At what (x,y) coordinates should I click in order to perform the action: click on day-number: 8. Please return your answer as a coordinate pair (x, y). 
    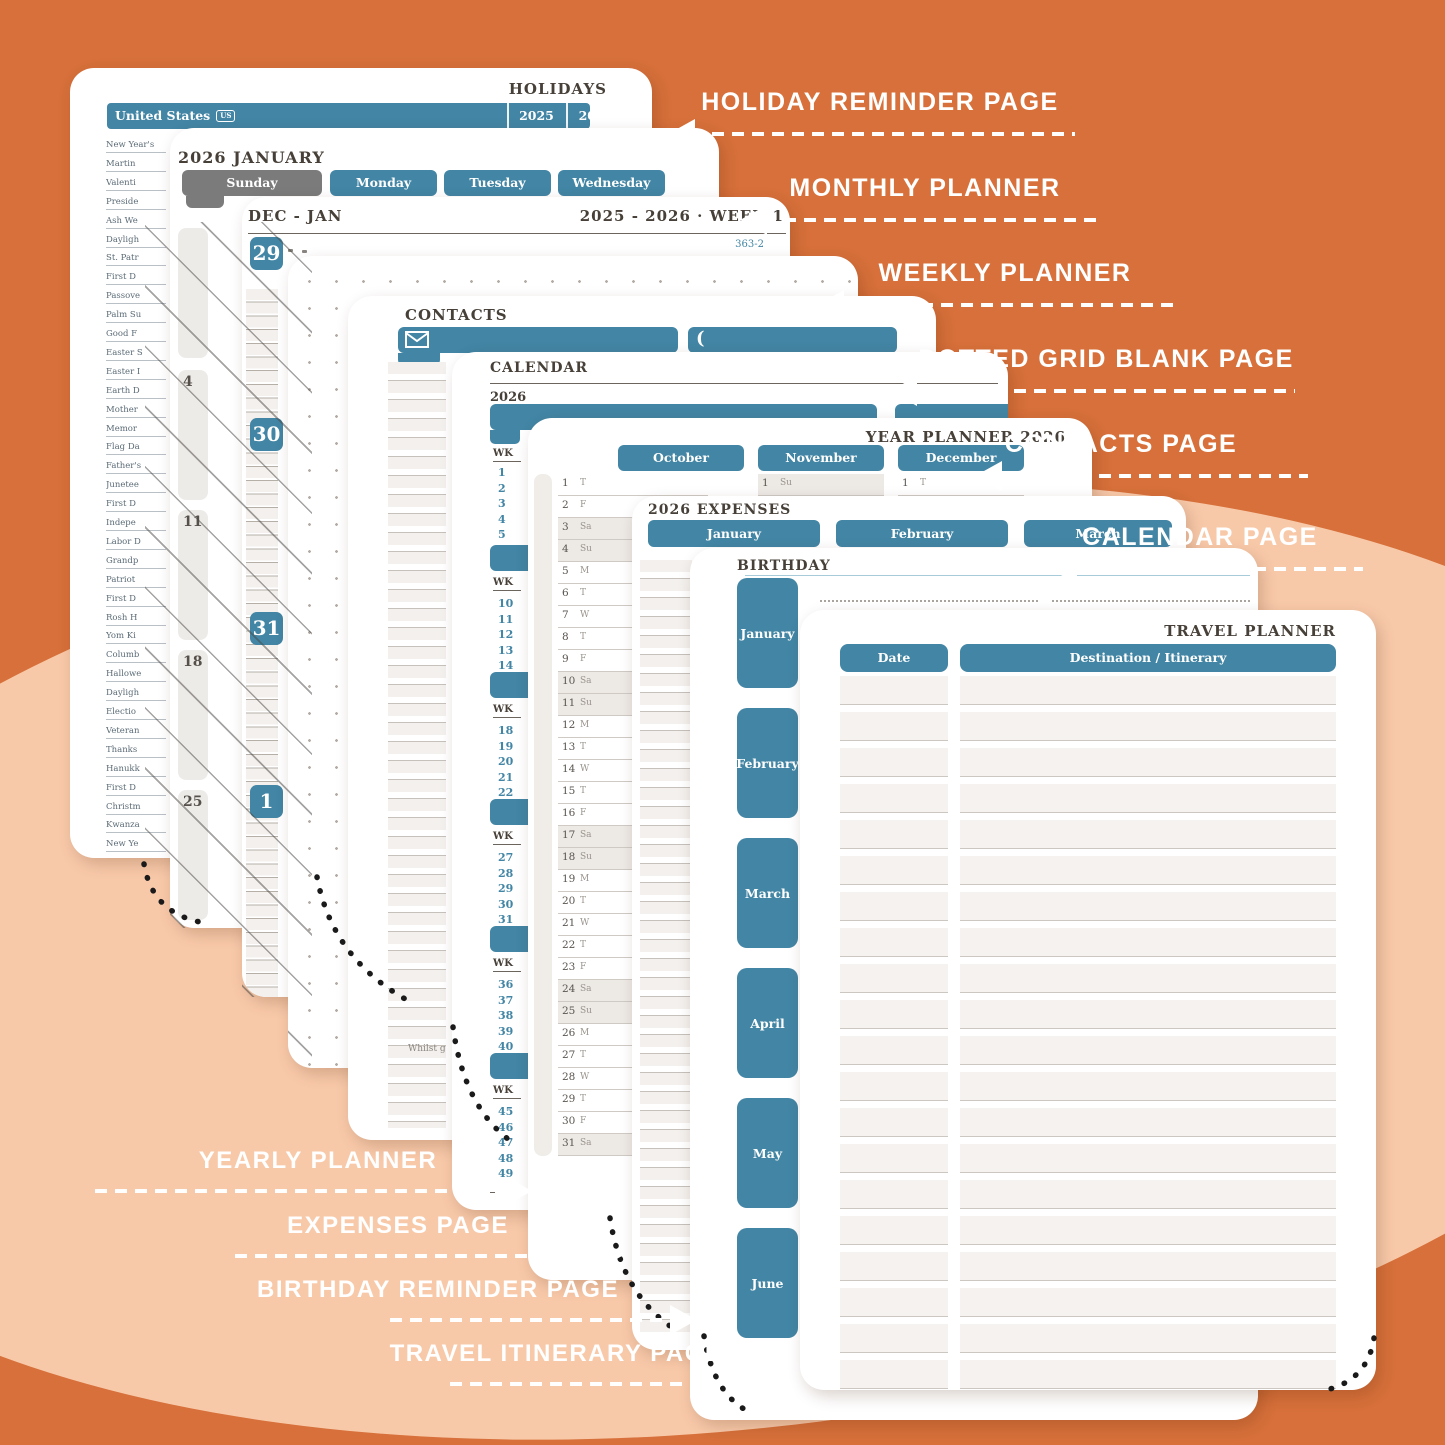
    Looking at the image, I should click on (565, 637).